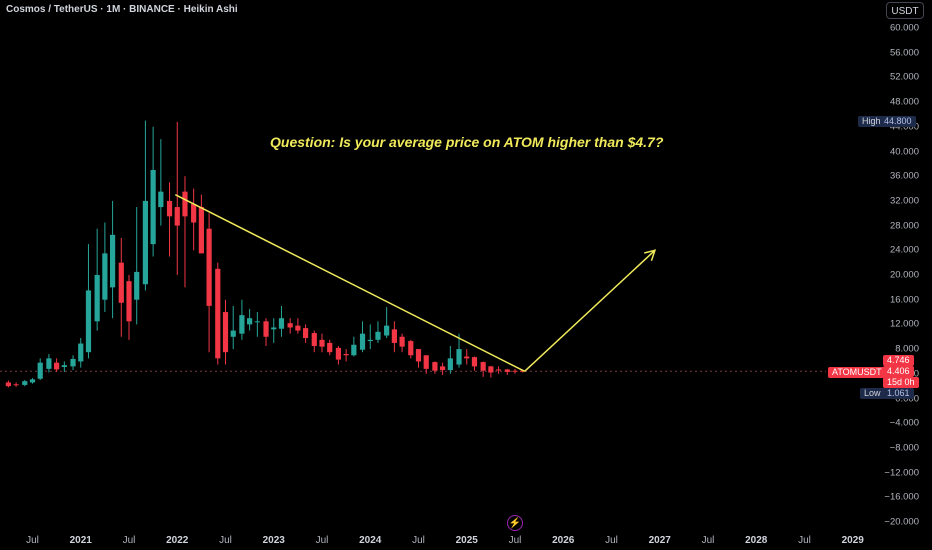 This screenshot has height=550, width=932. What do you see at coordinates (852, 540) in the screenshot?
I see `time-tick-label: 2029` at bounding box center [852, 540].